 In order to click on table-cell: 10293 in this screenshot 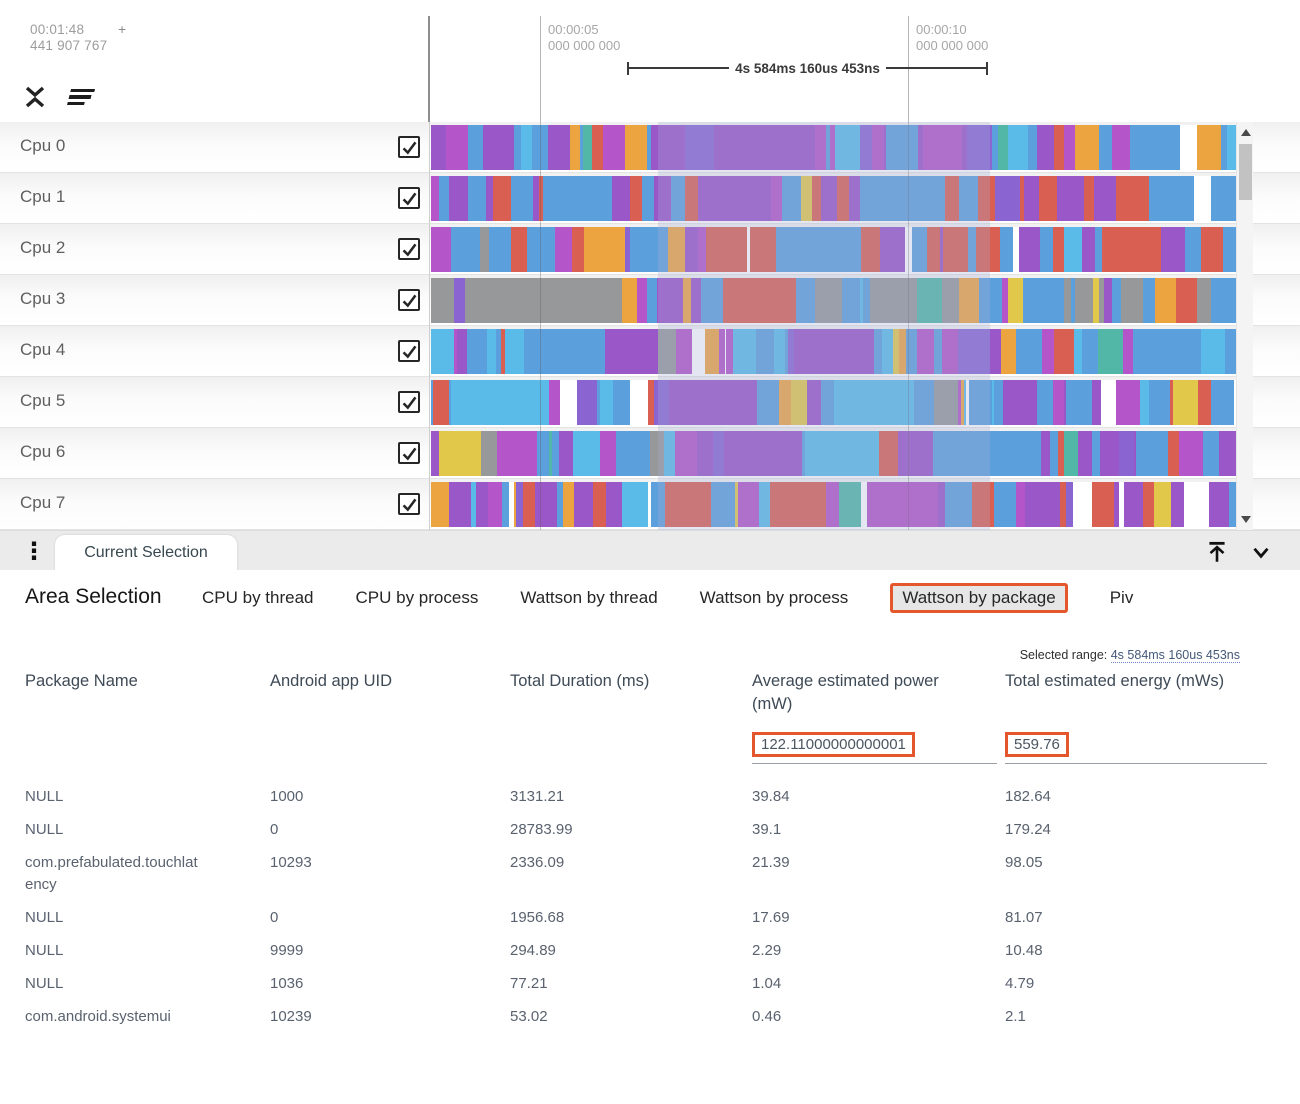, I will do `click(291, 862)`.